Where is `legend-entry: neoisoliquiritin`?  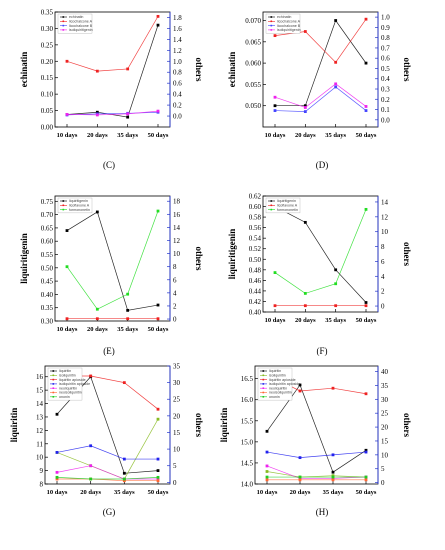
legend-entry: neoisoliquiritin is located at coordinates (70, 393).